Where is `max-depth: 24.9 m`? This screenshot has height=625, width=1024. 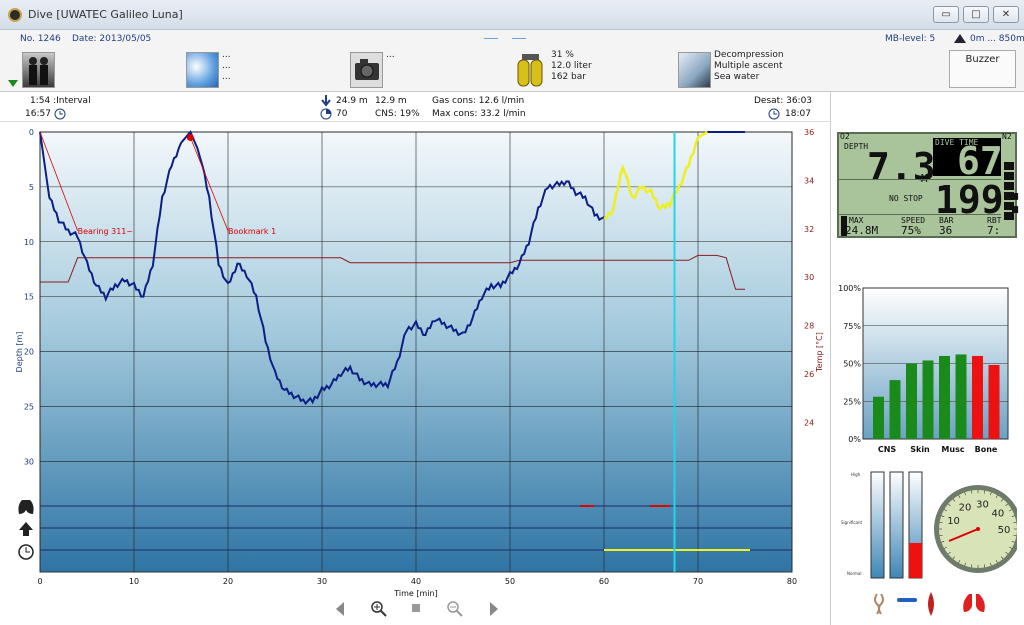
max-depth: 24.9 m is located at coordinates (352, 101).